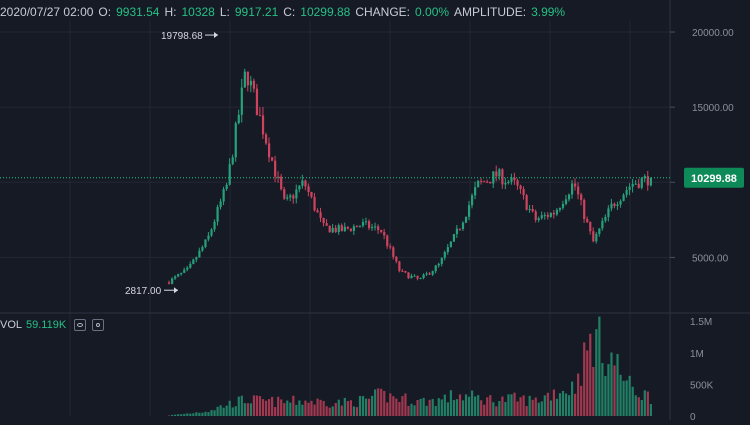 The height and width of the screenshot is (425, 750). Describe the element at coordinates (256, 12) in the screenshot. I see `header-low-value: 9917.21` at that location.